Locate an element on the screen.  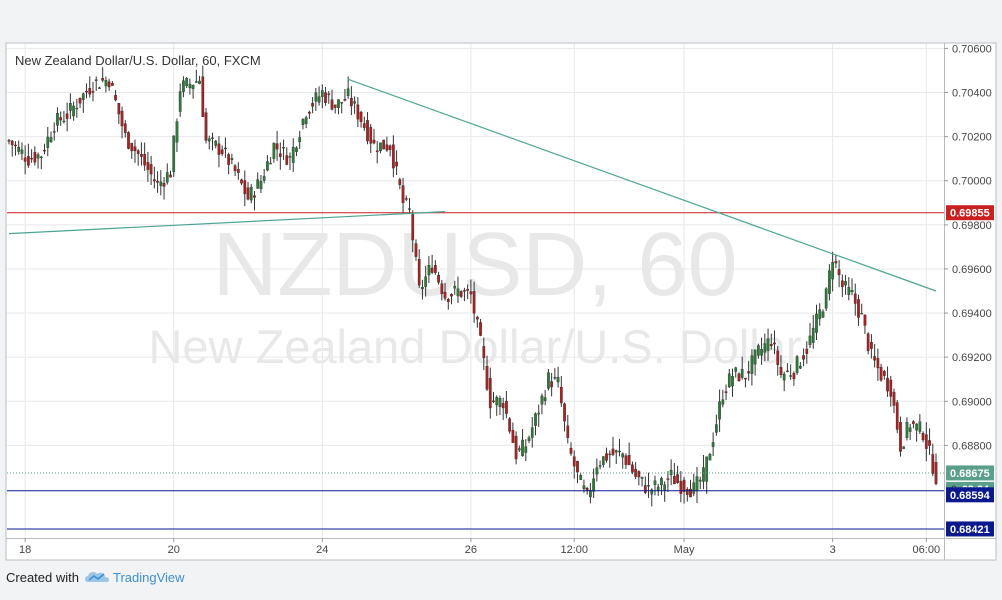
price-tick-label: 0.70400 is located at coordinates (972, 94).